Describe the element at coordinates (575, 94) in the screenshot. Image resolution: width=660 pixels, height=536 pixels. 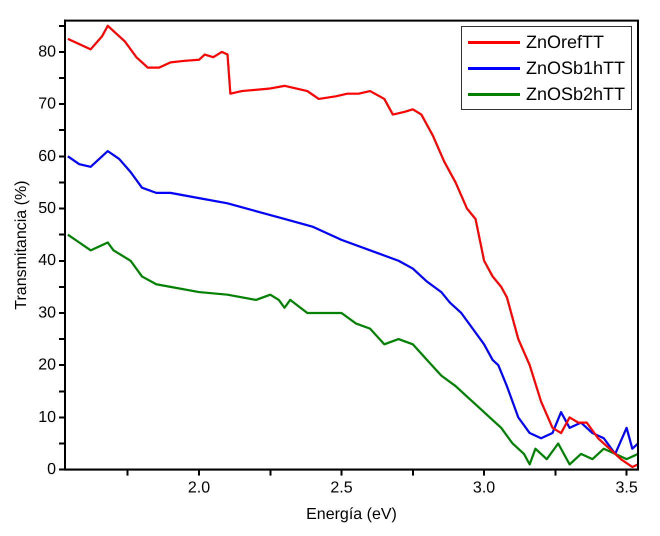
I see `legend-label: ZnOSb2hTT` at that location.